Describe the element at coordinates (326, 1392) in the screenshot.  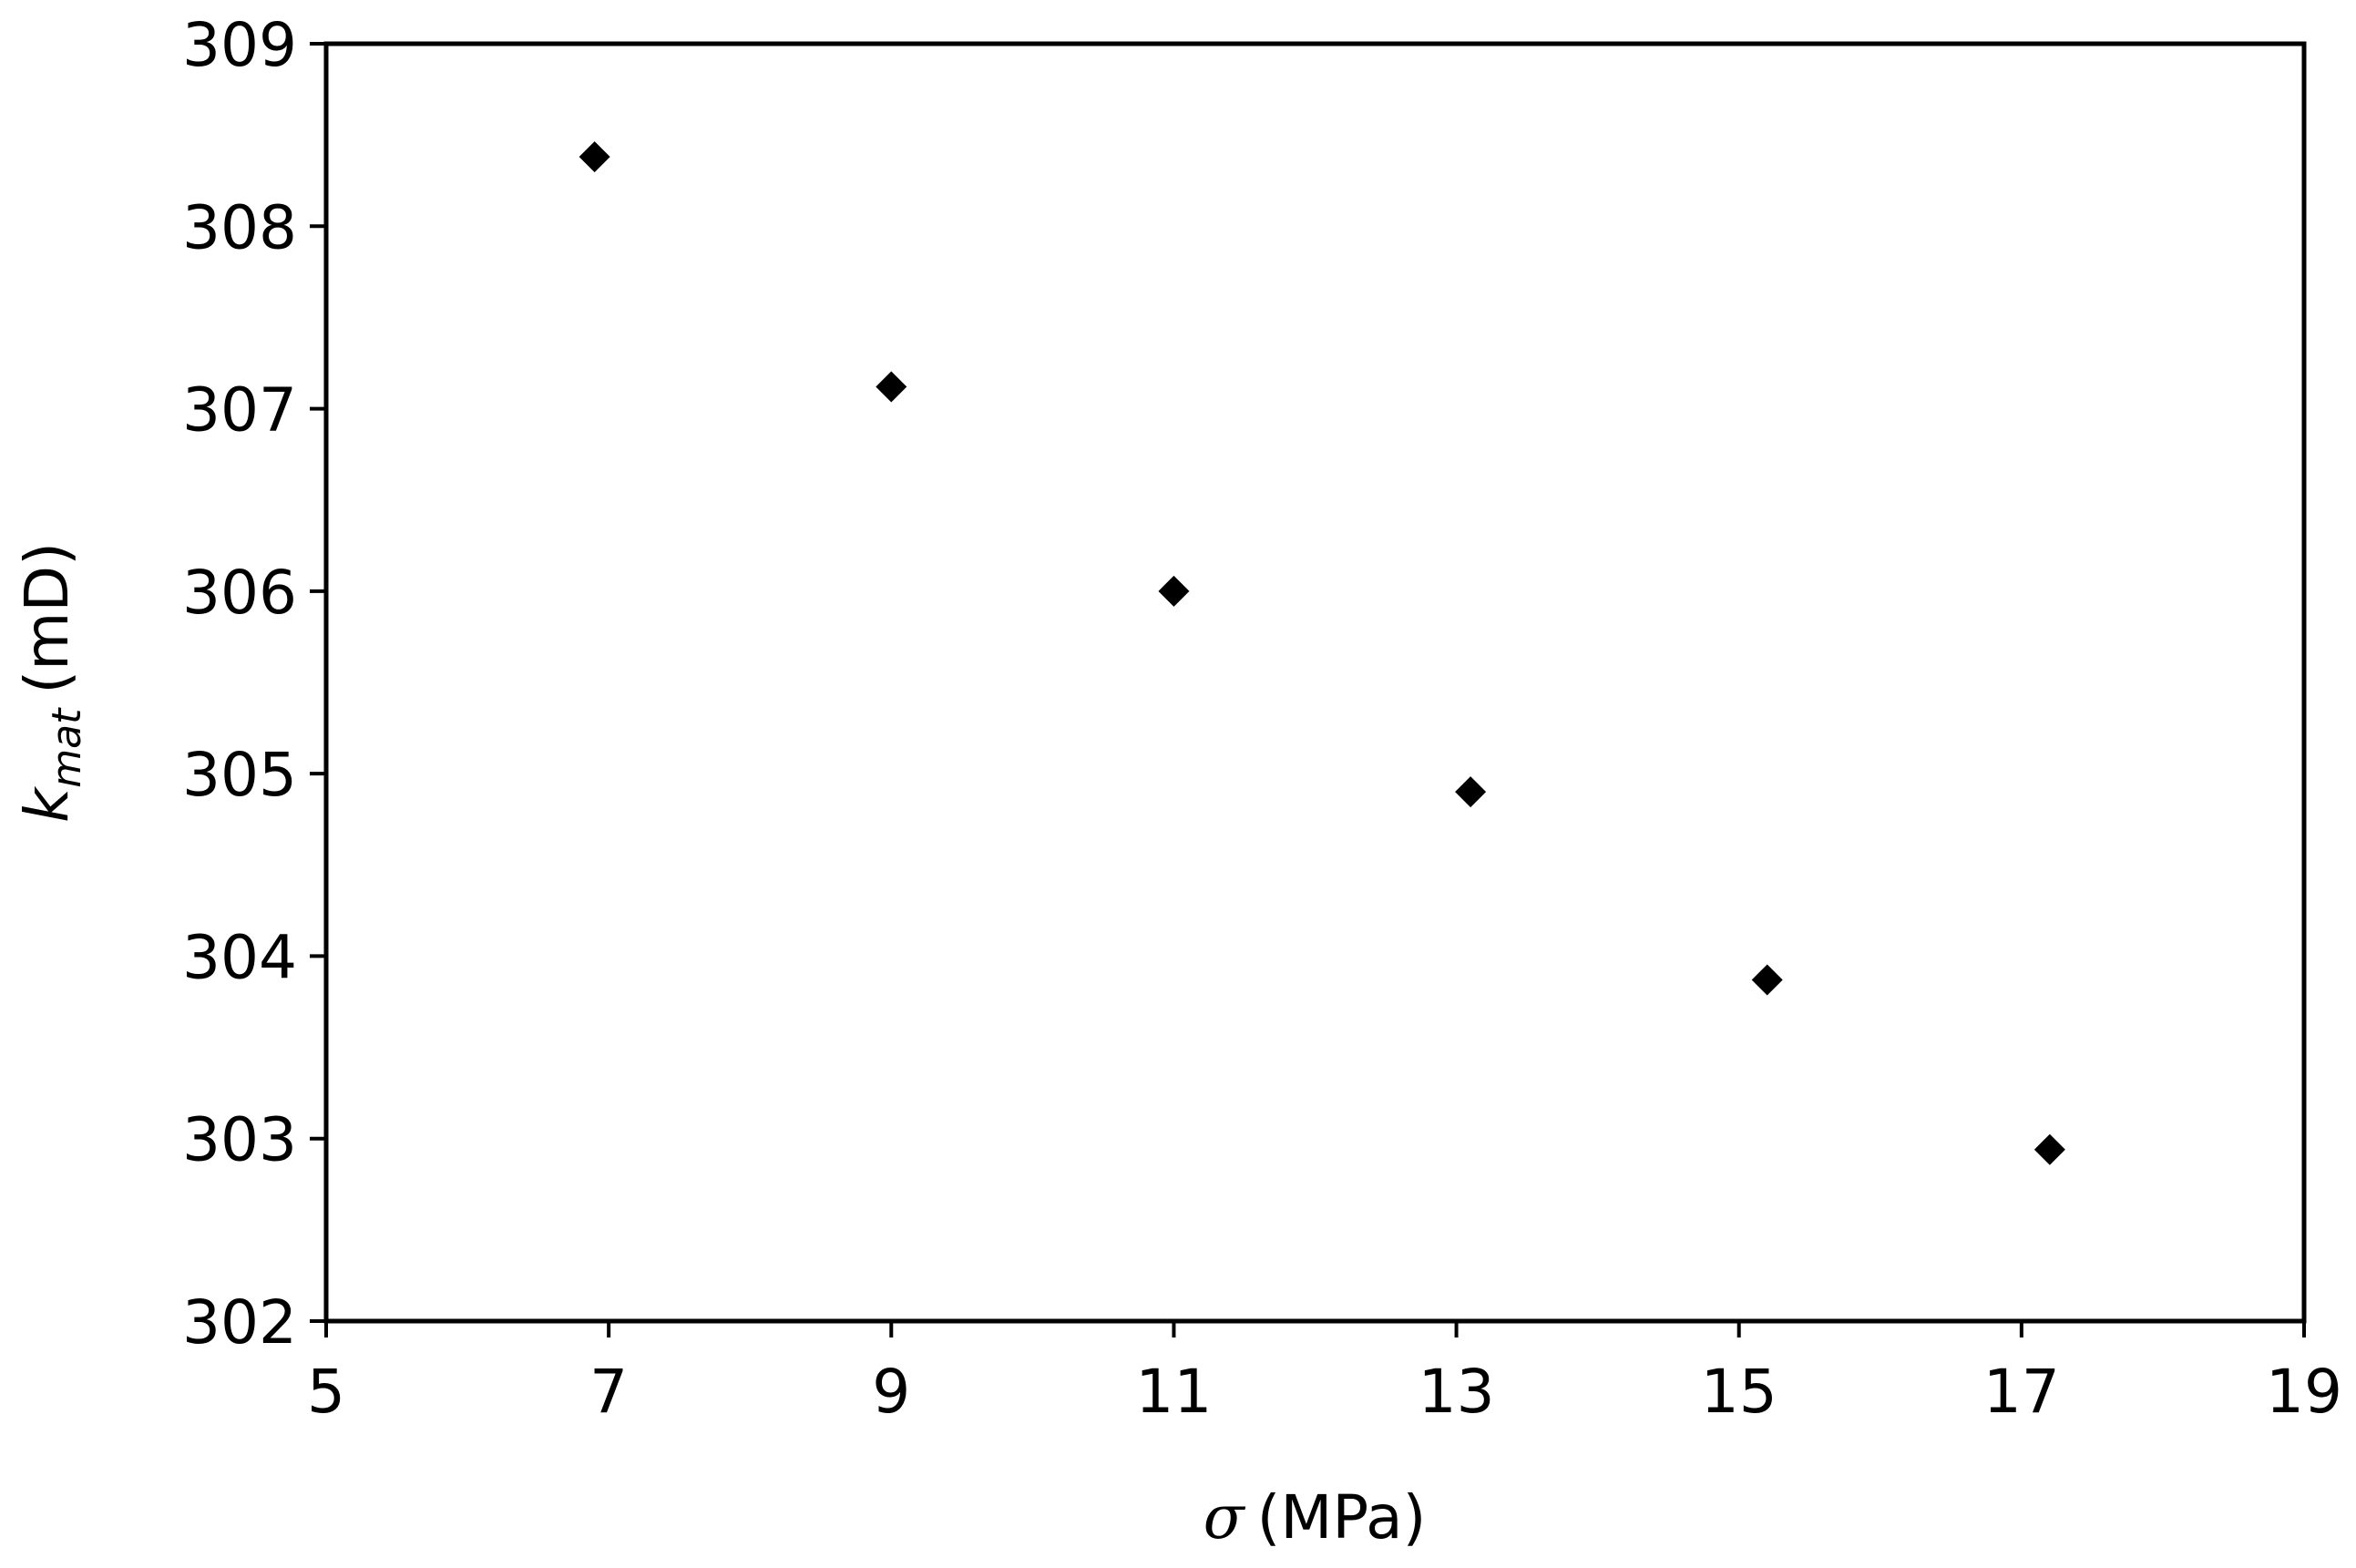
I see `x-tick-label: 5` at that location.